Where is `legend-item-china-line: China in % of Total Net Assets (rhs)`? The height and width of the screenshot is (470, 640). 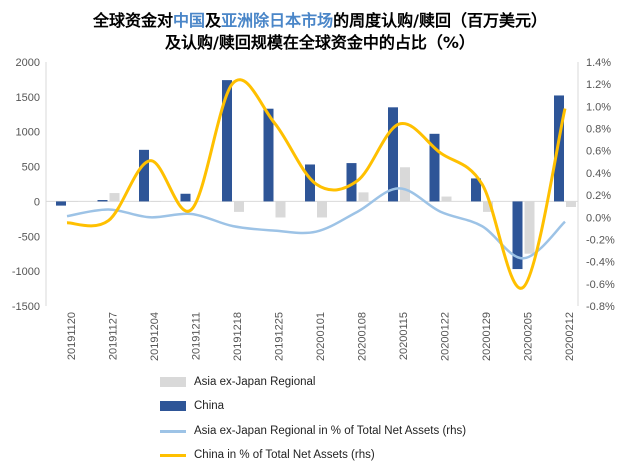 legend-item-china-line: China in % of Total Net Assets (rhs) is located at coordinates (267, 455).